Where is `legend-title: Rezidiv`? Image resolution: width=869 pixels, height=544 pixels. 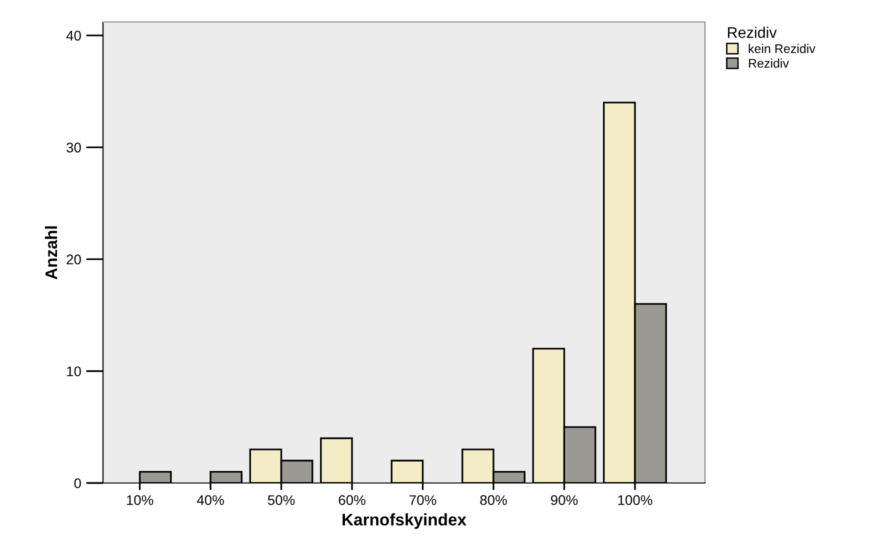 legend-title: Rezidiv is located at coordinates (752, 32).